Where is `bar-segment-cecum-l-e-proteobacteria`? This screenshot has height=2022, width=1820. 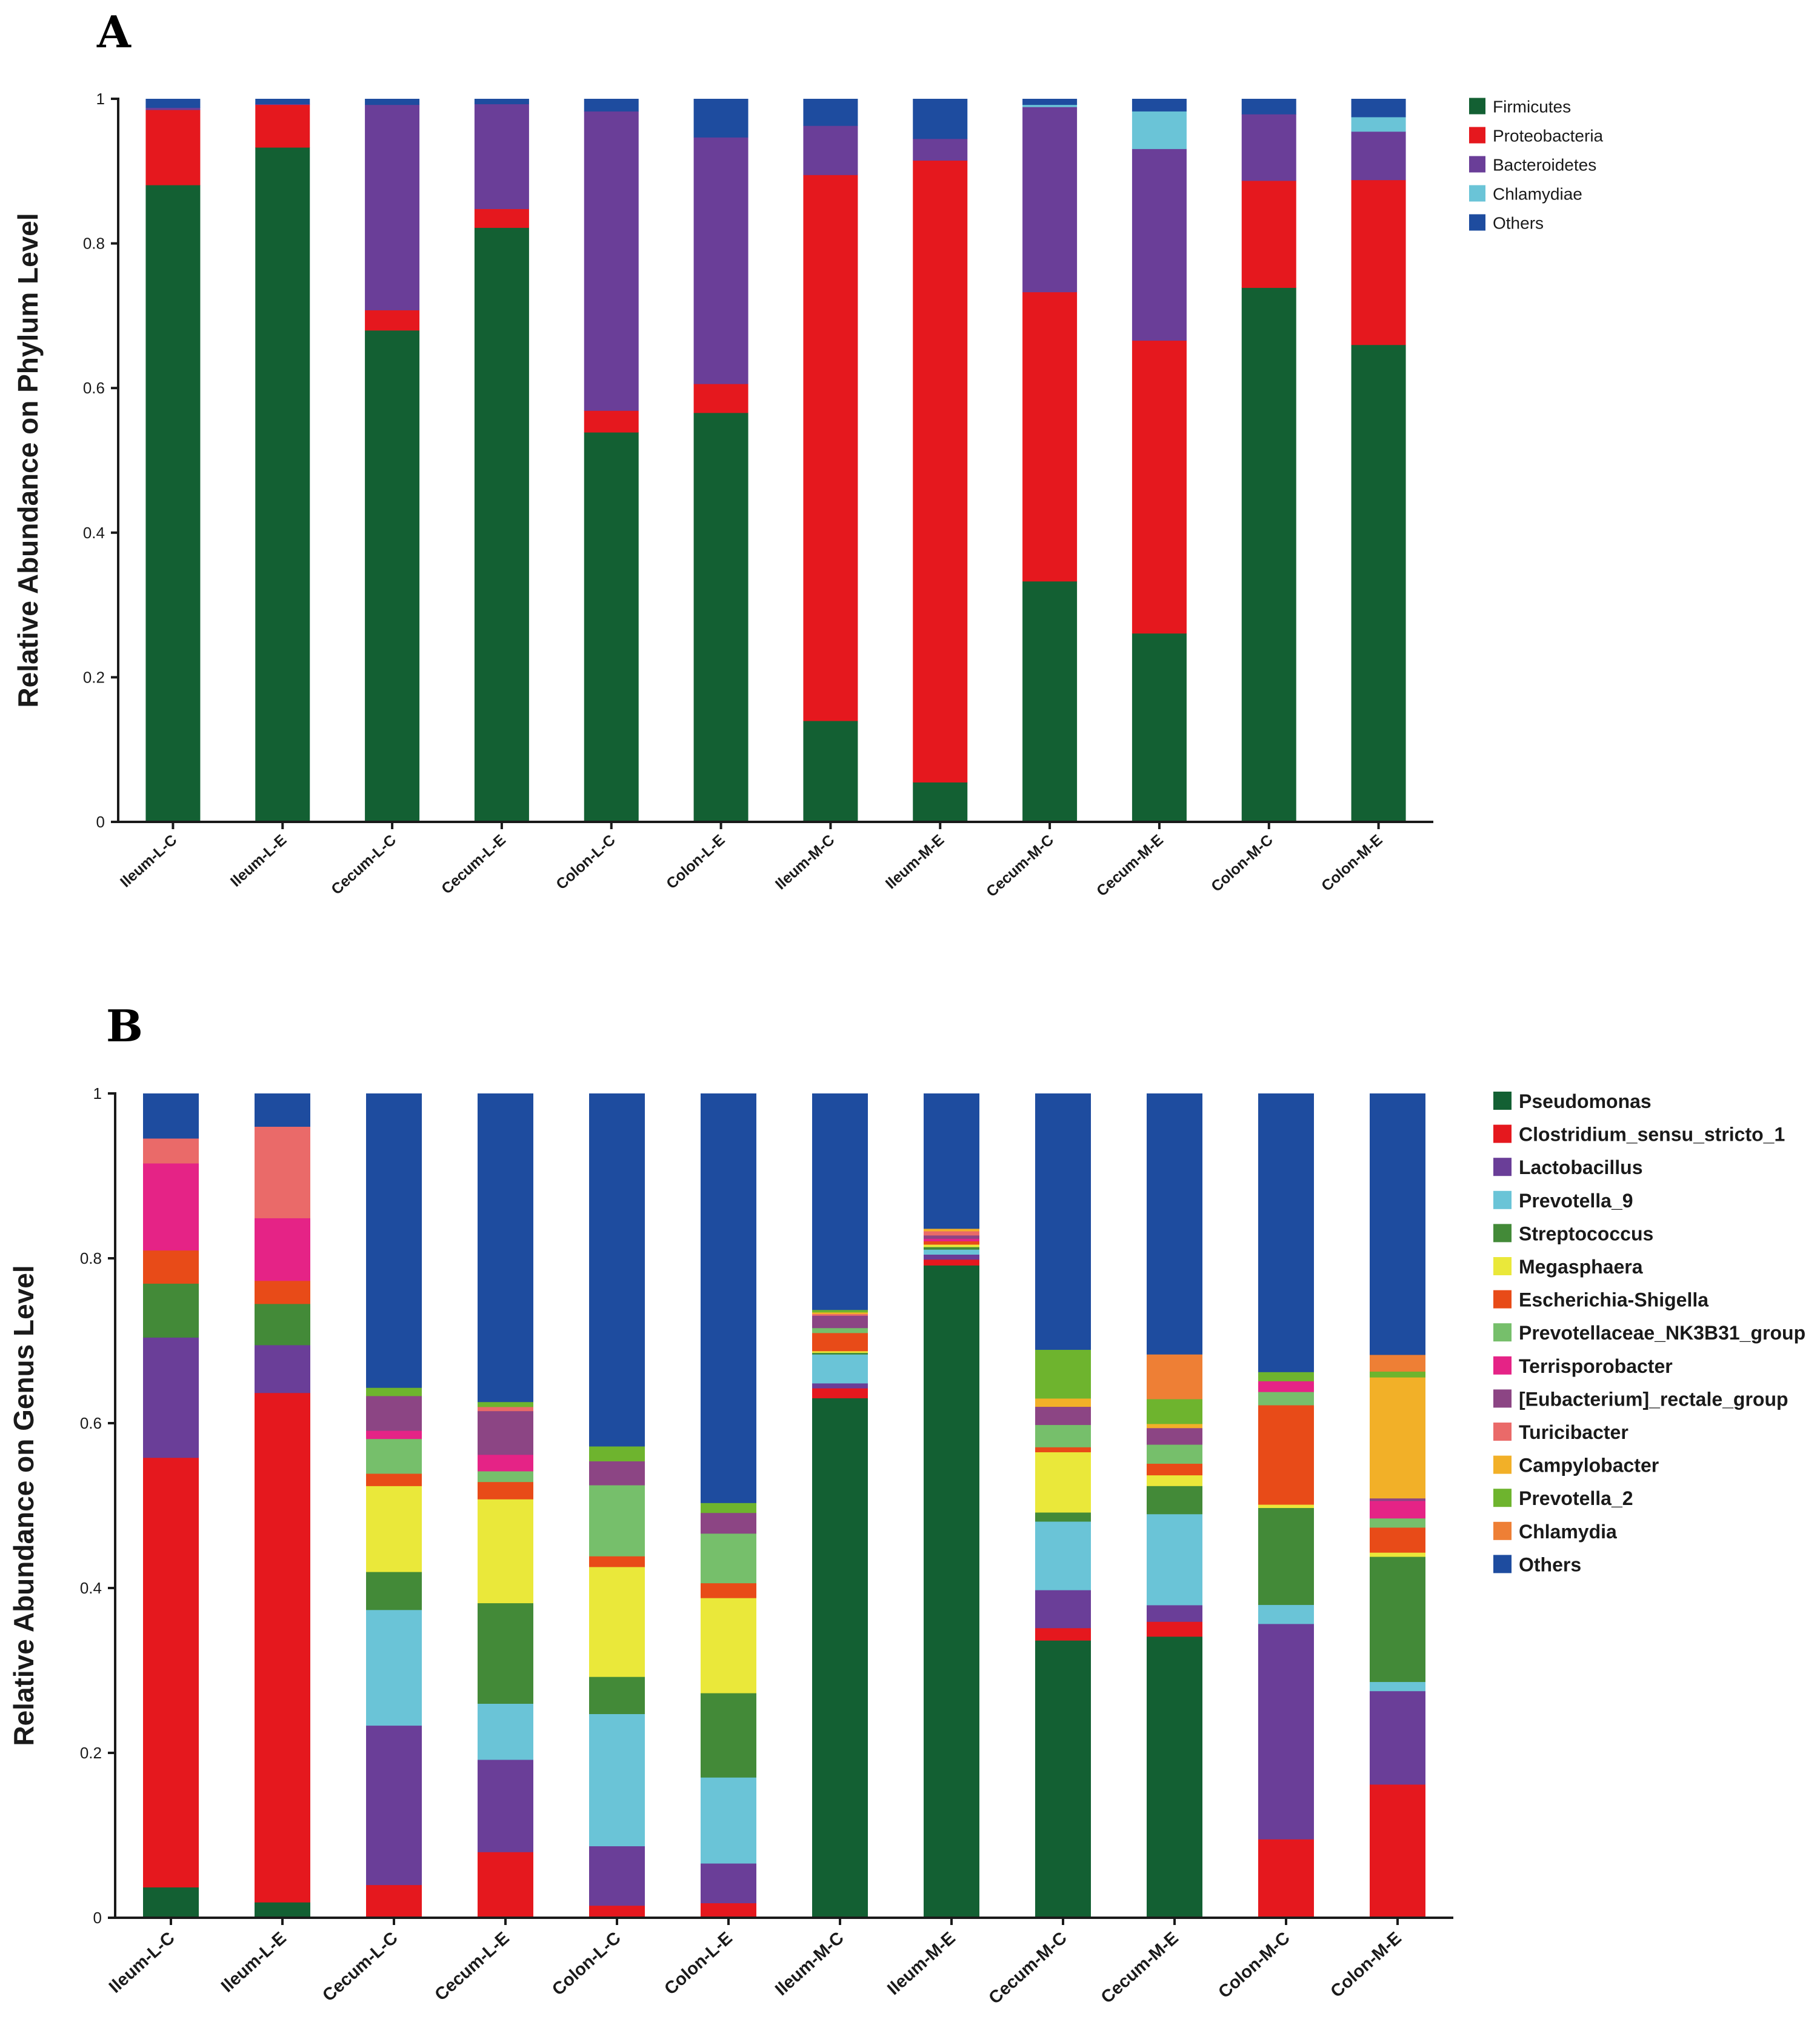 bar-segment-cecum-l-e-proteobacteria is located at coordinates (501, 218).